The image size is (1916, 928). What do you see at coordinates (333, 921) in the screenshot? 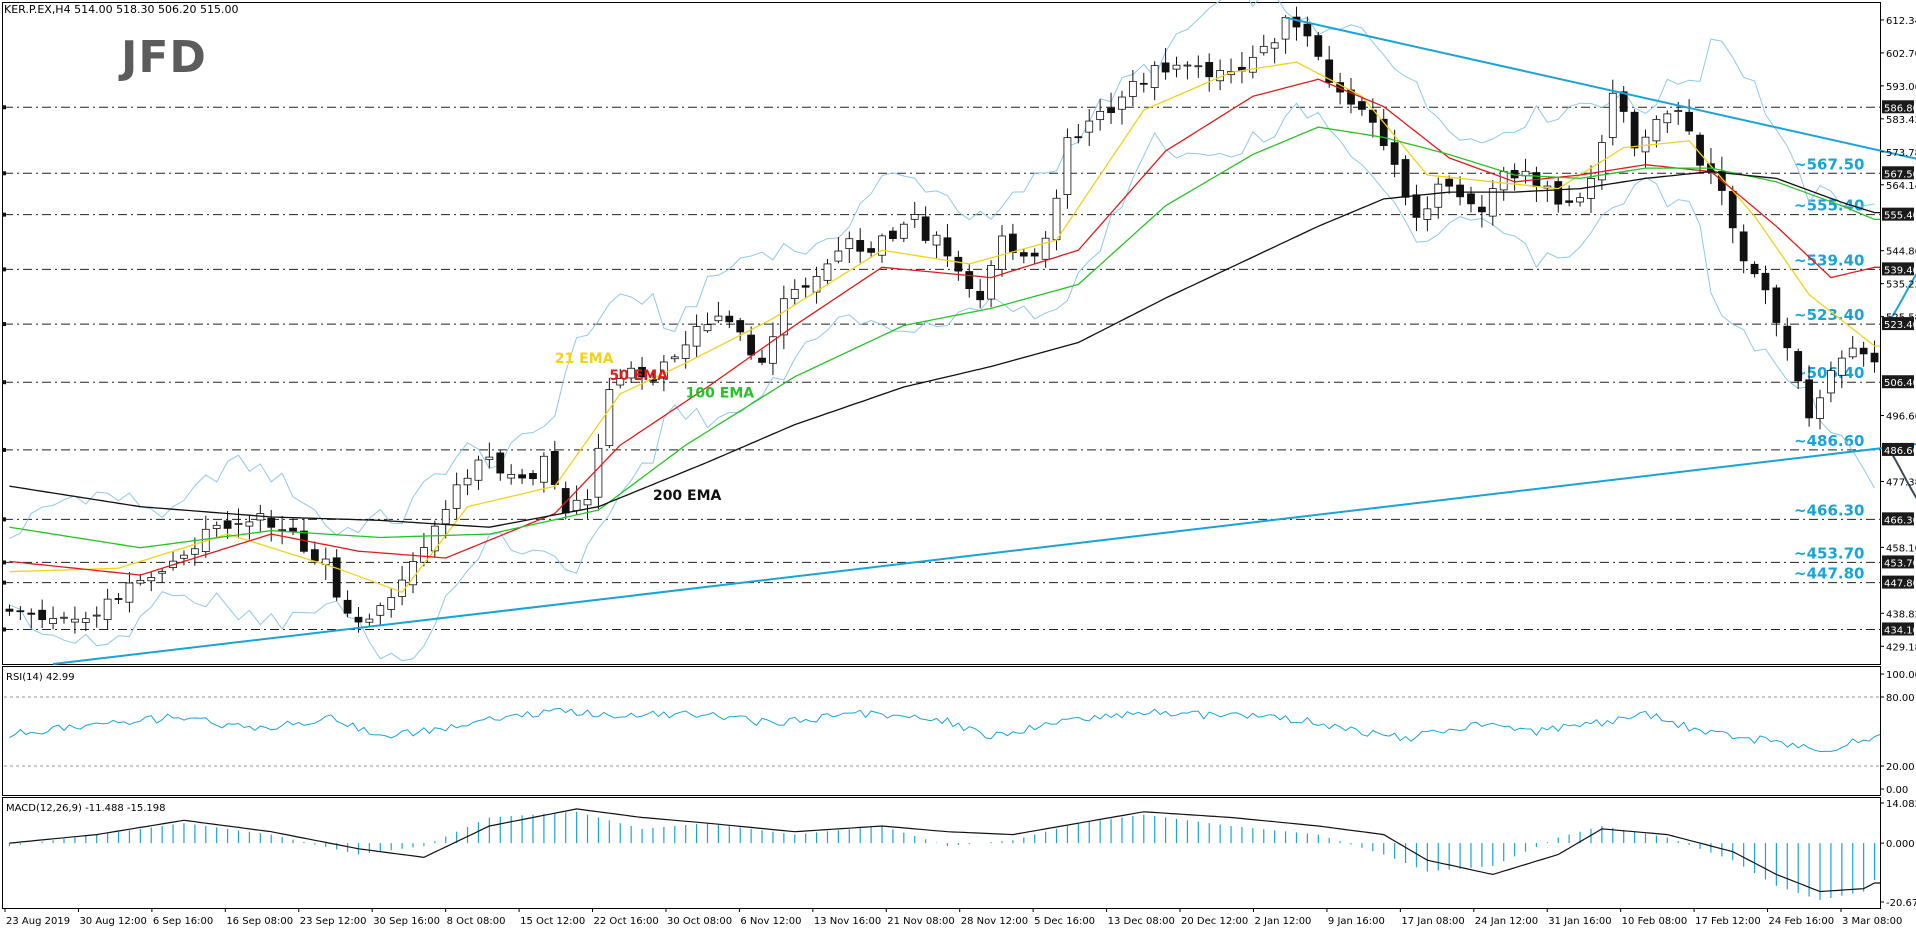
I see `time-tick-label: 23 Sep 12:00` at bounding box center [333, 921].